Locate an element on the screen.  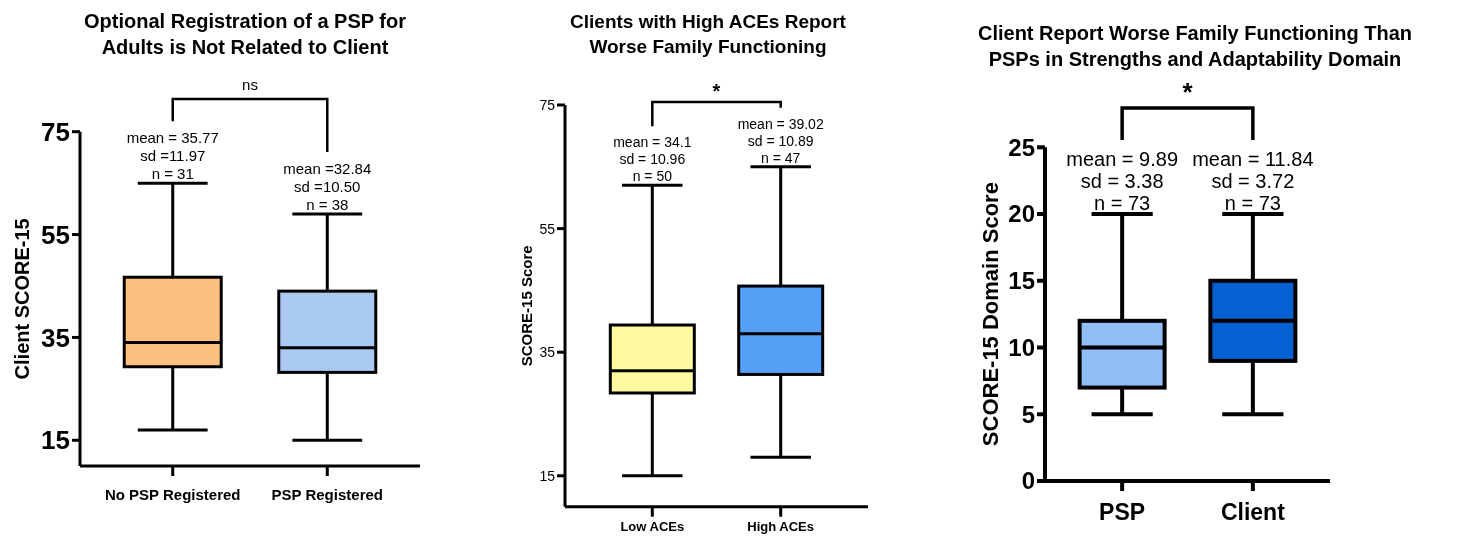
text: ns is located at coordinates (250, 84).